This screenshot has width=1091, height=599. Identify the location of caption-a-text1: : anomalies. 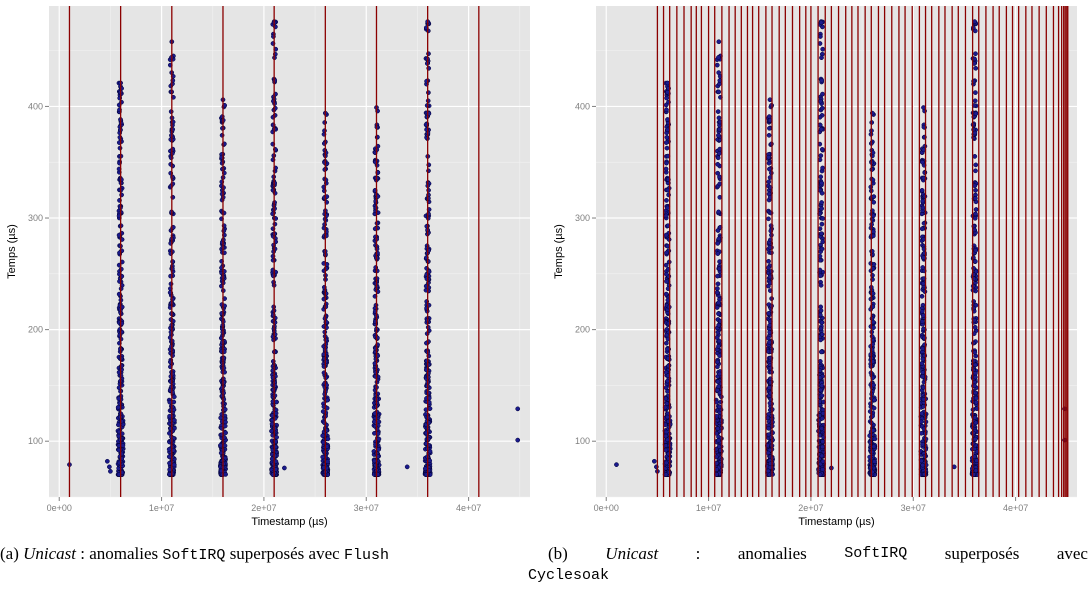
(119, 553).